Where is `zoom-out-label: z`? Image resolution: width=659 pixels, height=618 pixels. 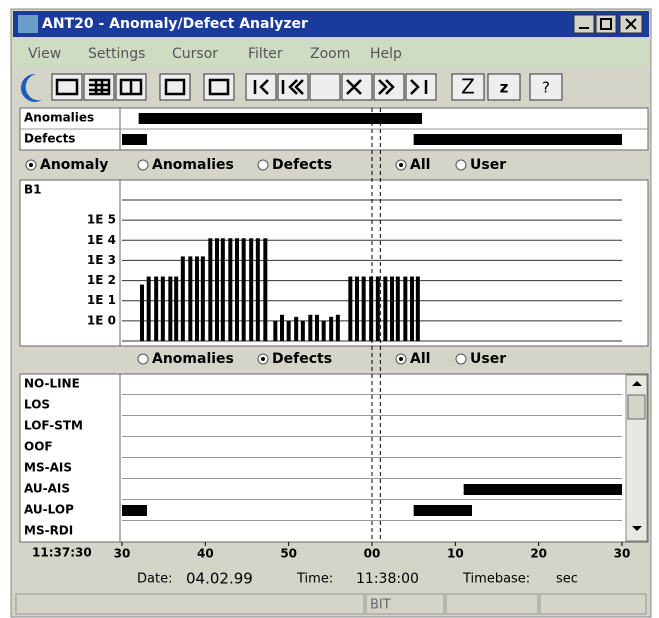
zoom-out-label: z is located at coordinates (504, 88).